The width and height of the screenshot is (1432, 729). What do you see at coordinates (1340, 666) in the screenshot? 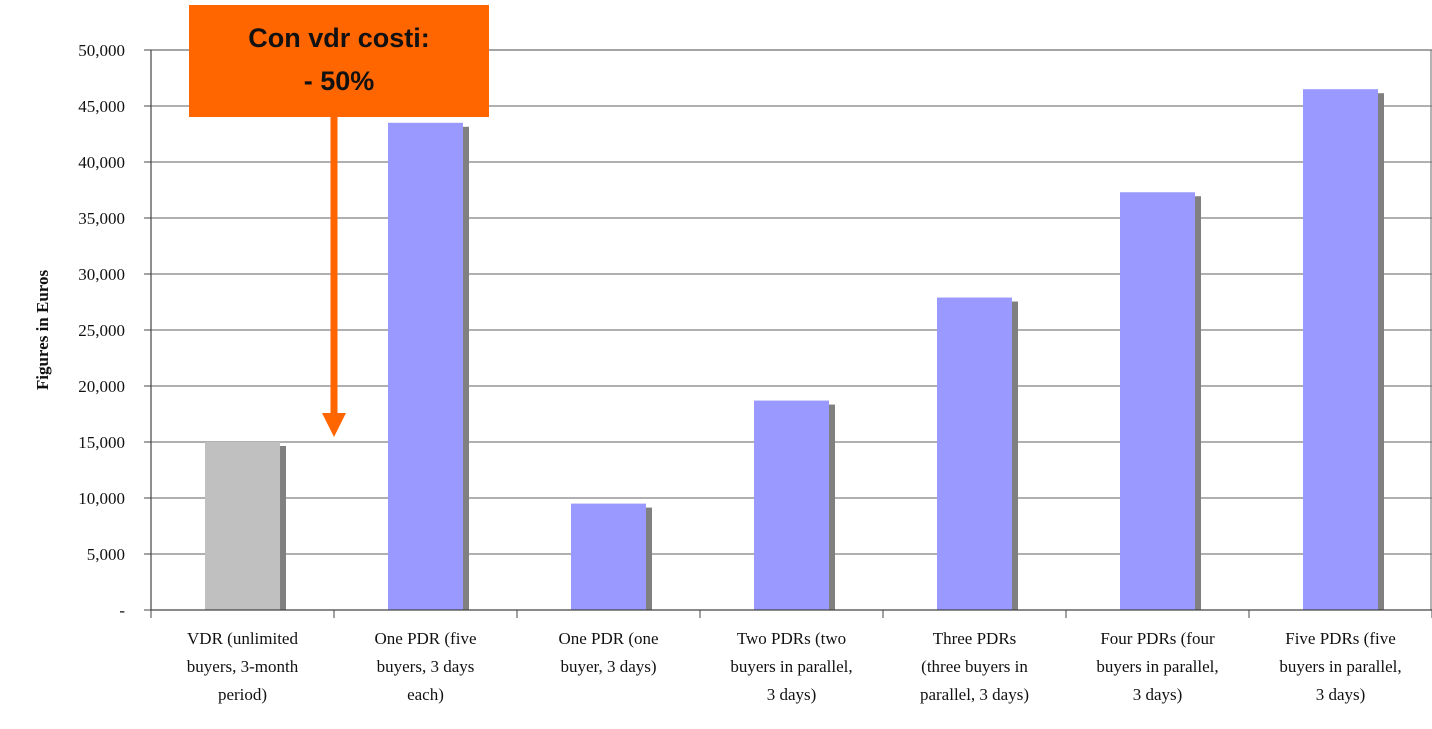
I see `x-tick-label-6-1: buyers in parallel,` at bounding box center [1340, 666].